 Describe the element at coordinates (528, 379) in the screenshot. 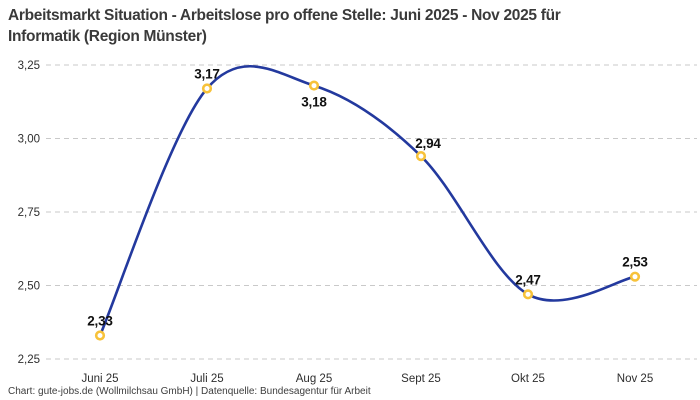

I see `x-axis-tick-label: Okt 25` at that location.